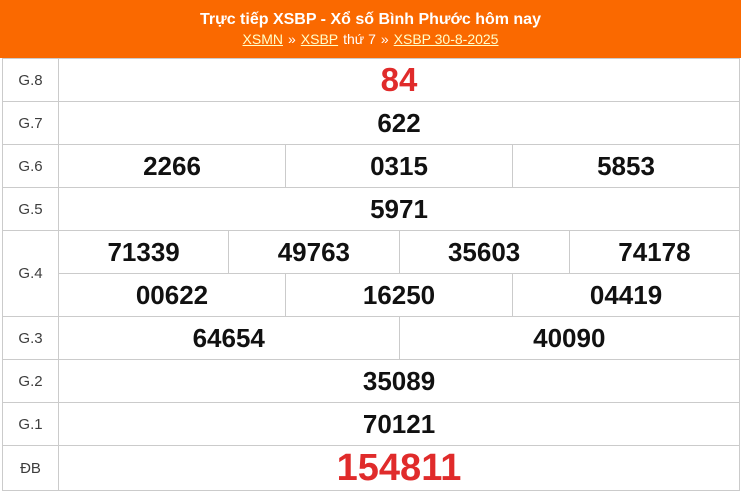 The width and height of the screenshot is (741, 491). Describe the element at coordinates (399, 209) in the screenshot. I see `prize-number: 5971` at that location.